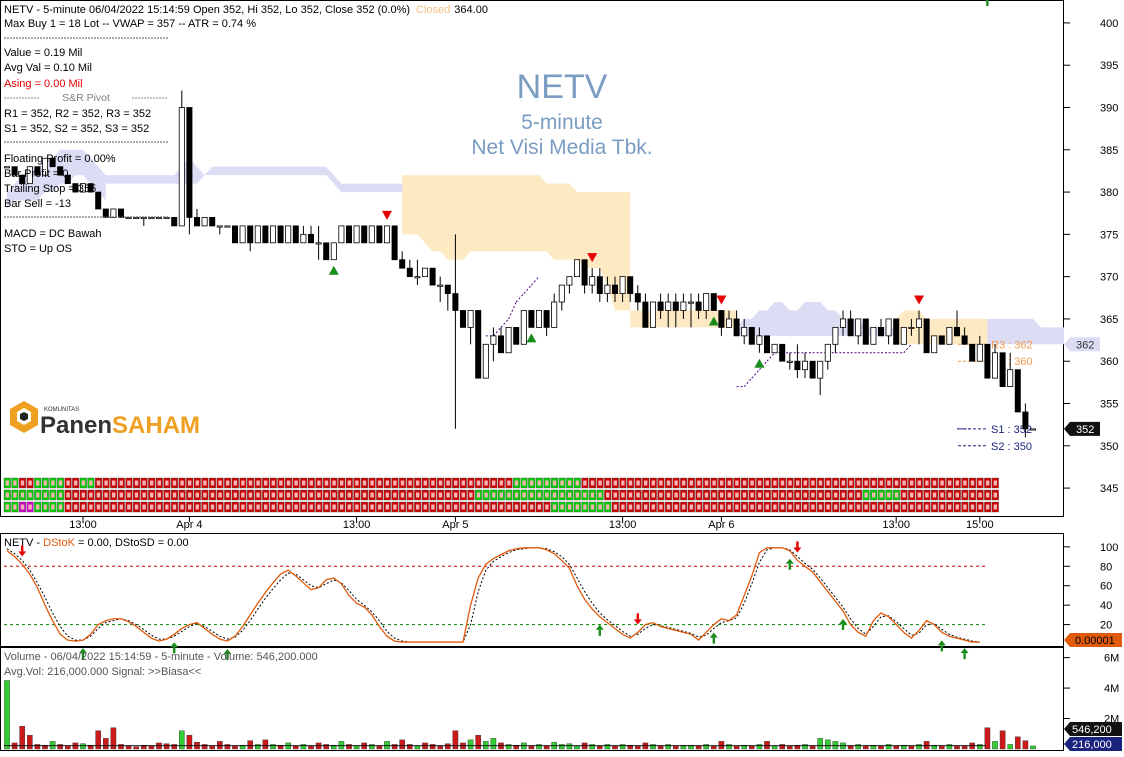 The width and height of the screenshot is (1124, 757). Describe the element at coordinates (156, 425) in the screenshot. I see `logo-part2: SAHAM` at that location.